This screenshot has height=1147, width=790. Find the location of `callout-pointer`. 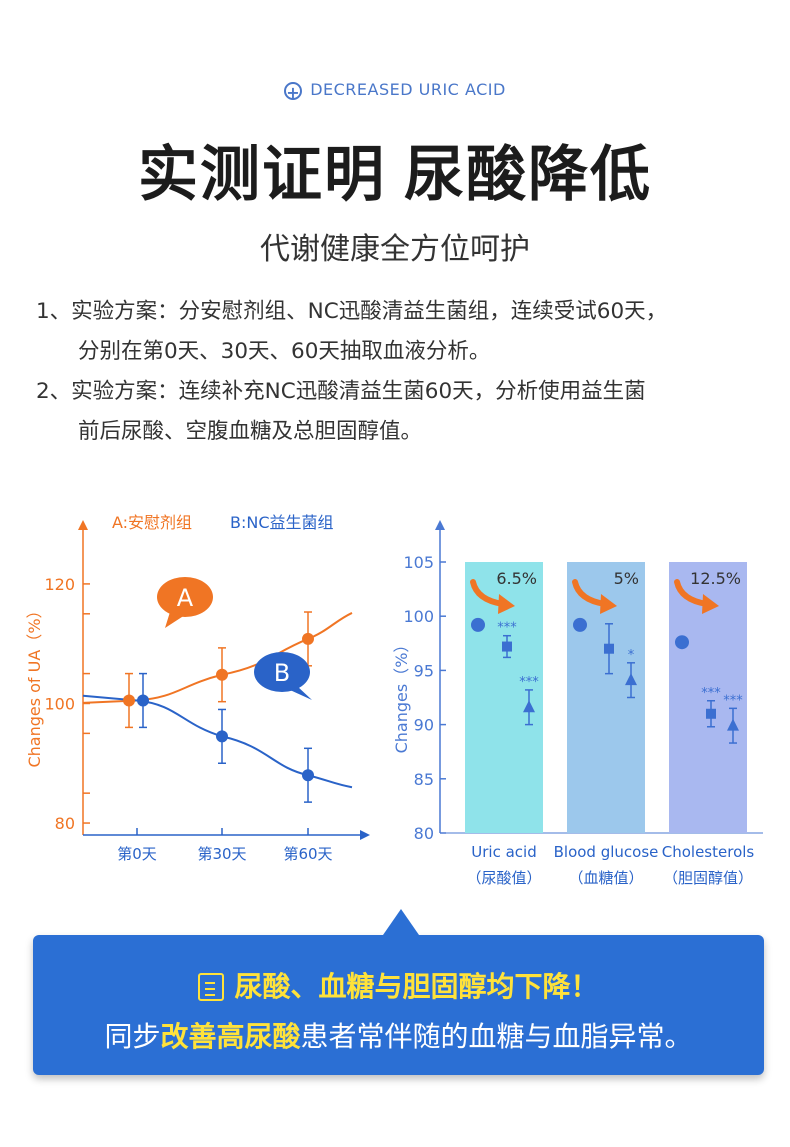

callout-pointer is located at coordinates (401, 922).